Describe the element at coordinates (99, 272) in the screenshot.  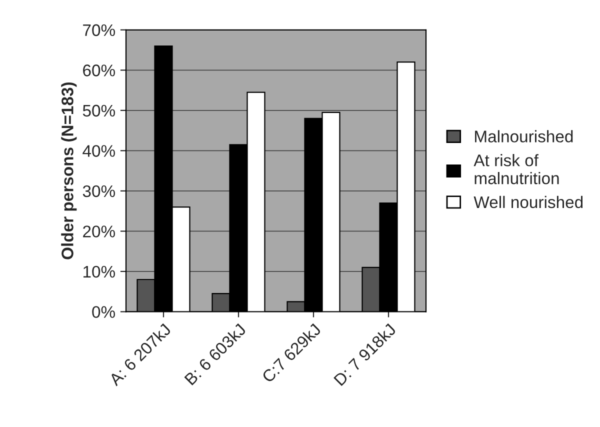
I see `y-tick-label: 10%` at that location.